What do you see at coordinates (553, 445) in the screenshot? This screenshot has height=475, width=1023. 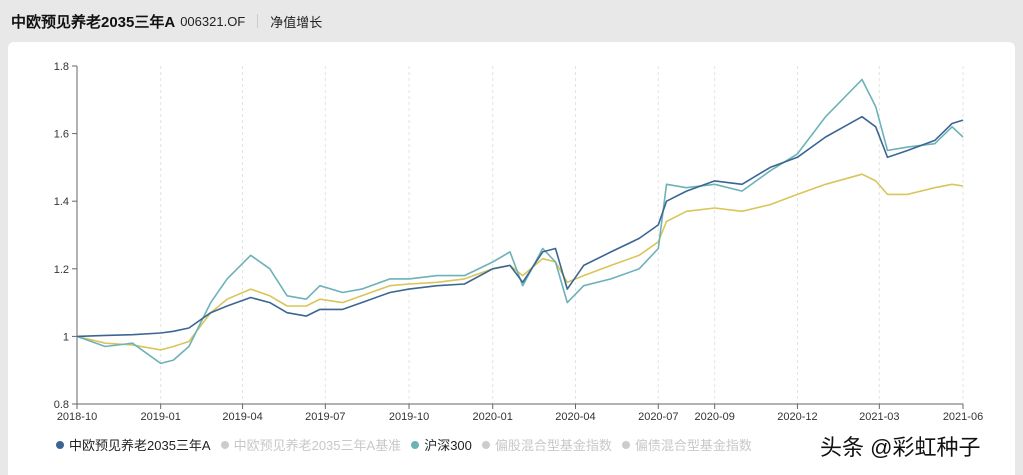 I see `legend-label: 偏股混合型基金指数` at bounding box center [553, 445].